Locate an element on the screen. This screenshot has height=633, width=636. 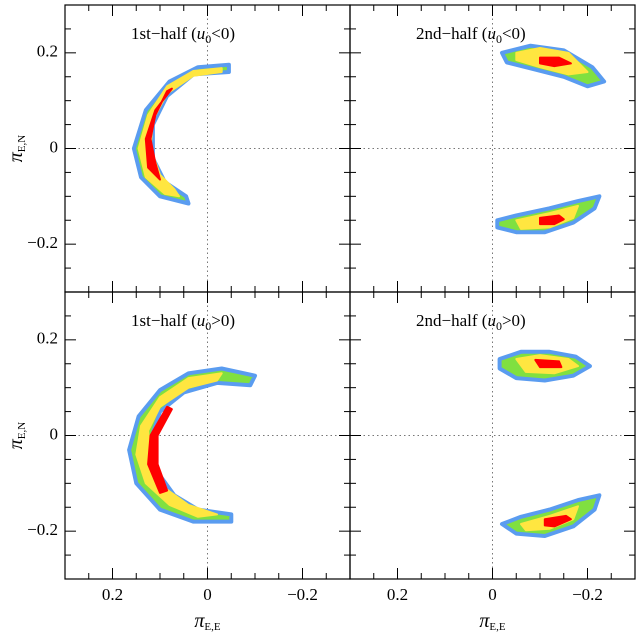
panel-title: 1st−half (u0<0) is located at coordinates (183, 35).